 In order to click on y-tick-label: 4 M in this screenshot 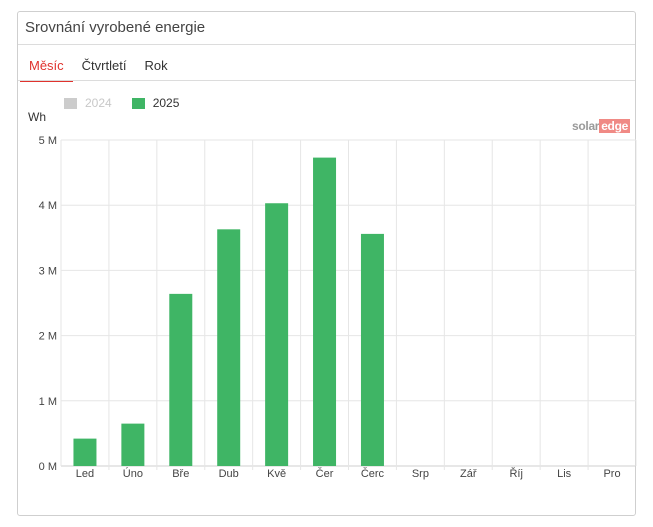, I will do `click(48, 206)`.